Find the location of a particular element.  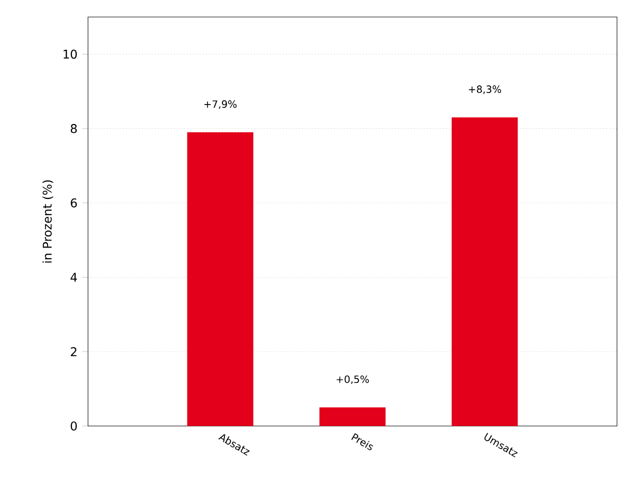

y-tick-label: 6 is located at coordinates (73, 203).